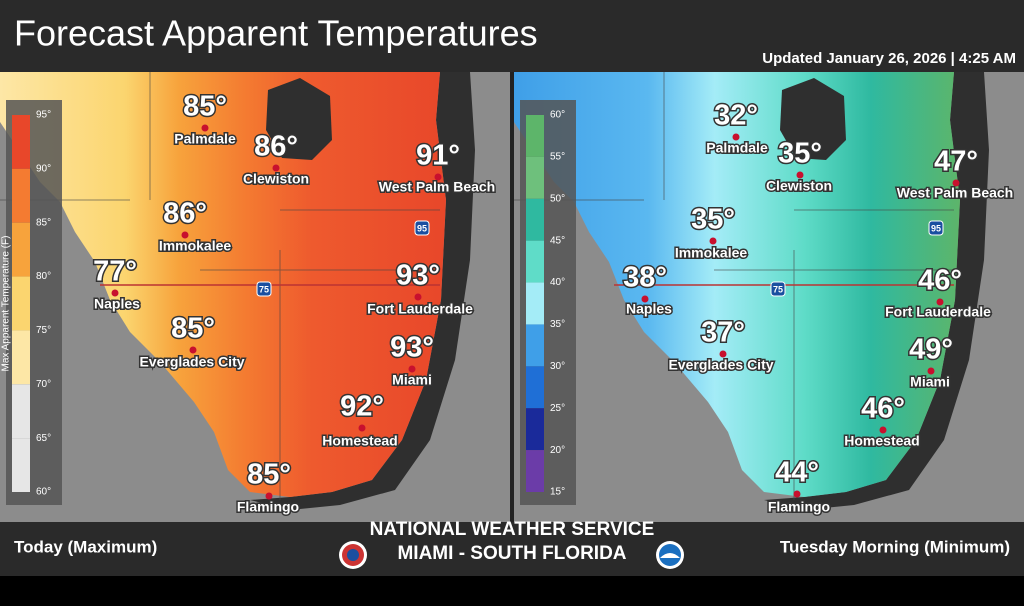  I want to click on caption-left: Today (Maximum), so click(85, 546).